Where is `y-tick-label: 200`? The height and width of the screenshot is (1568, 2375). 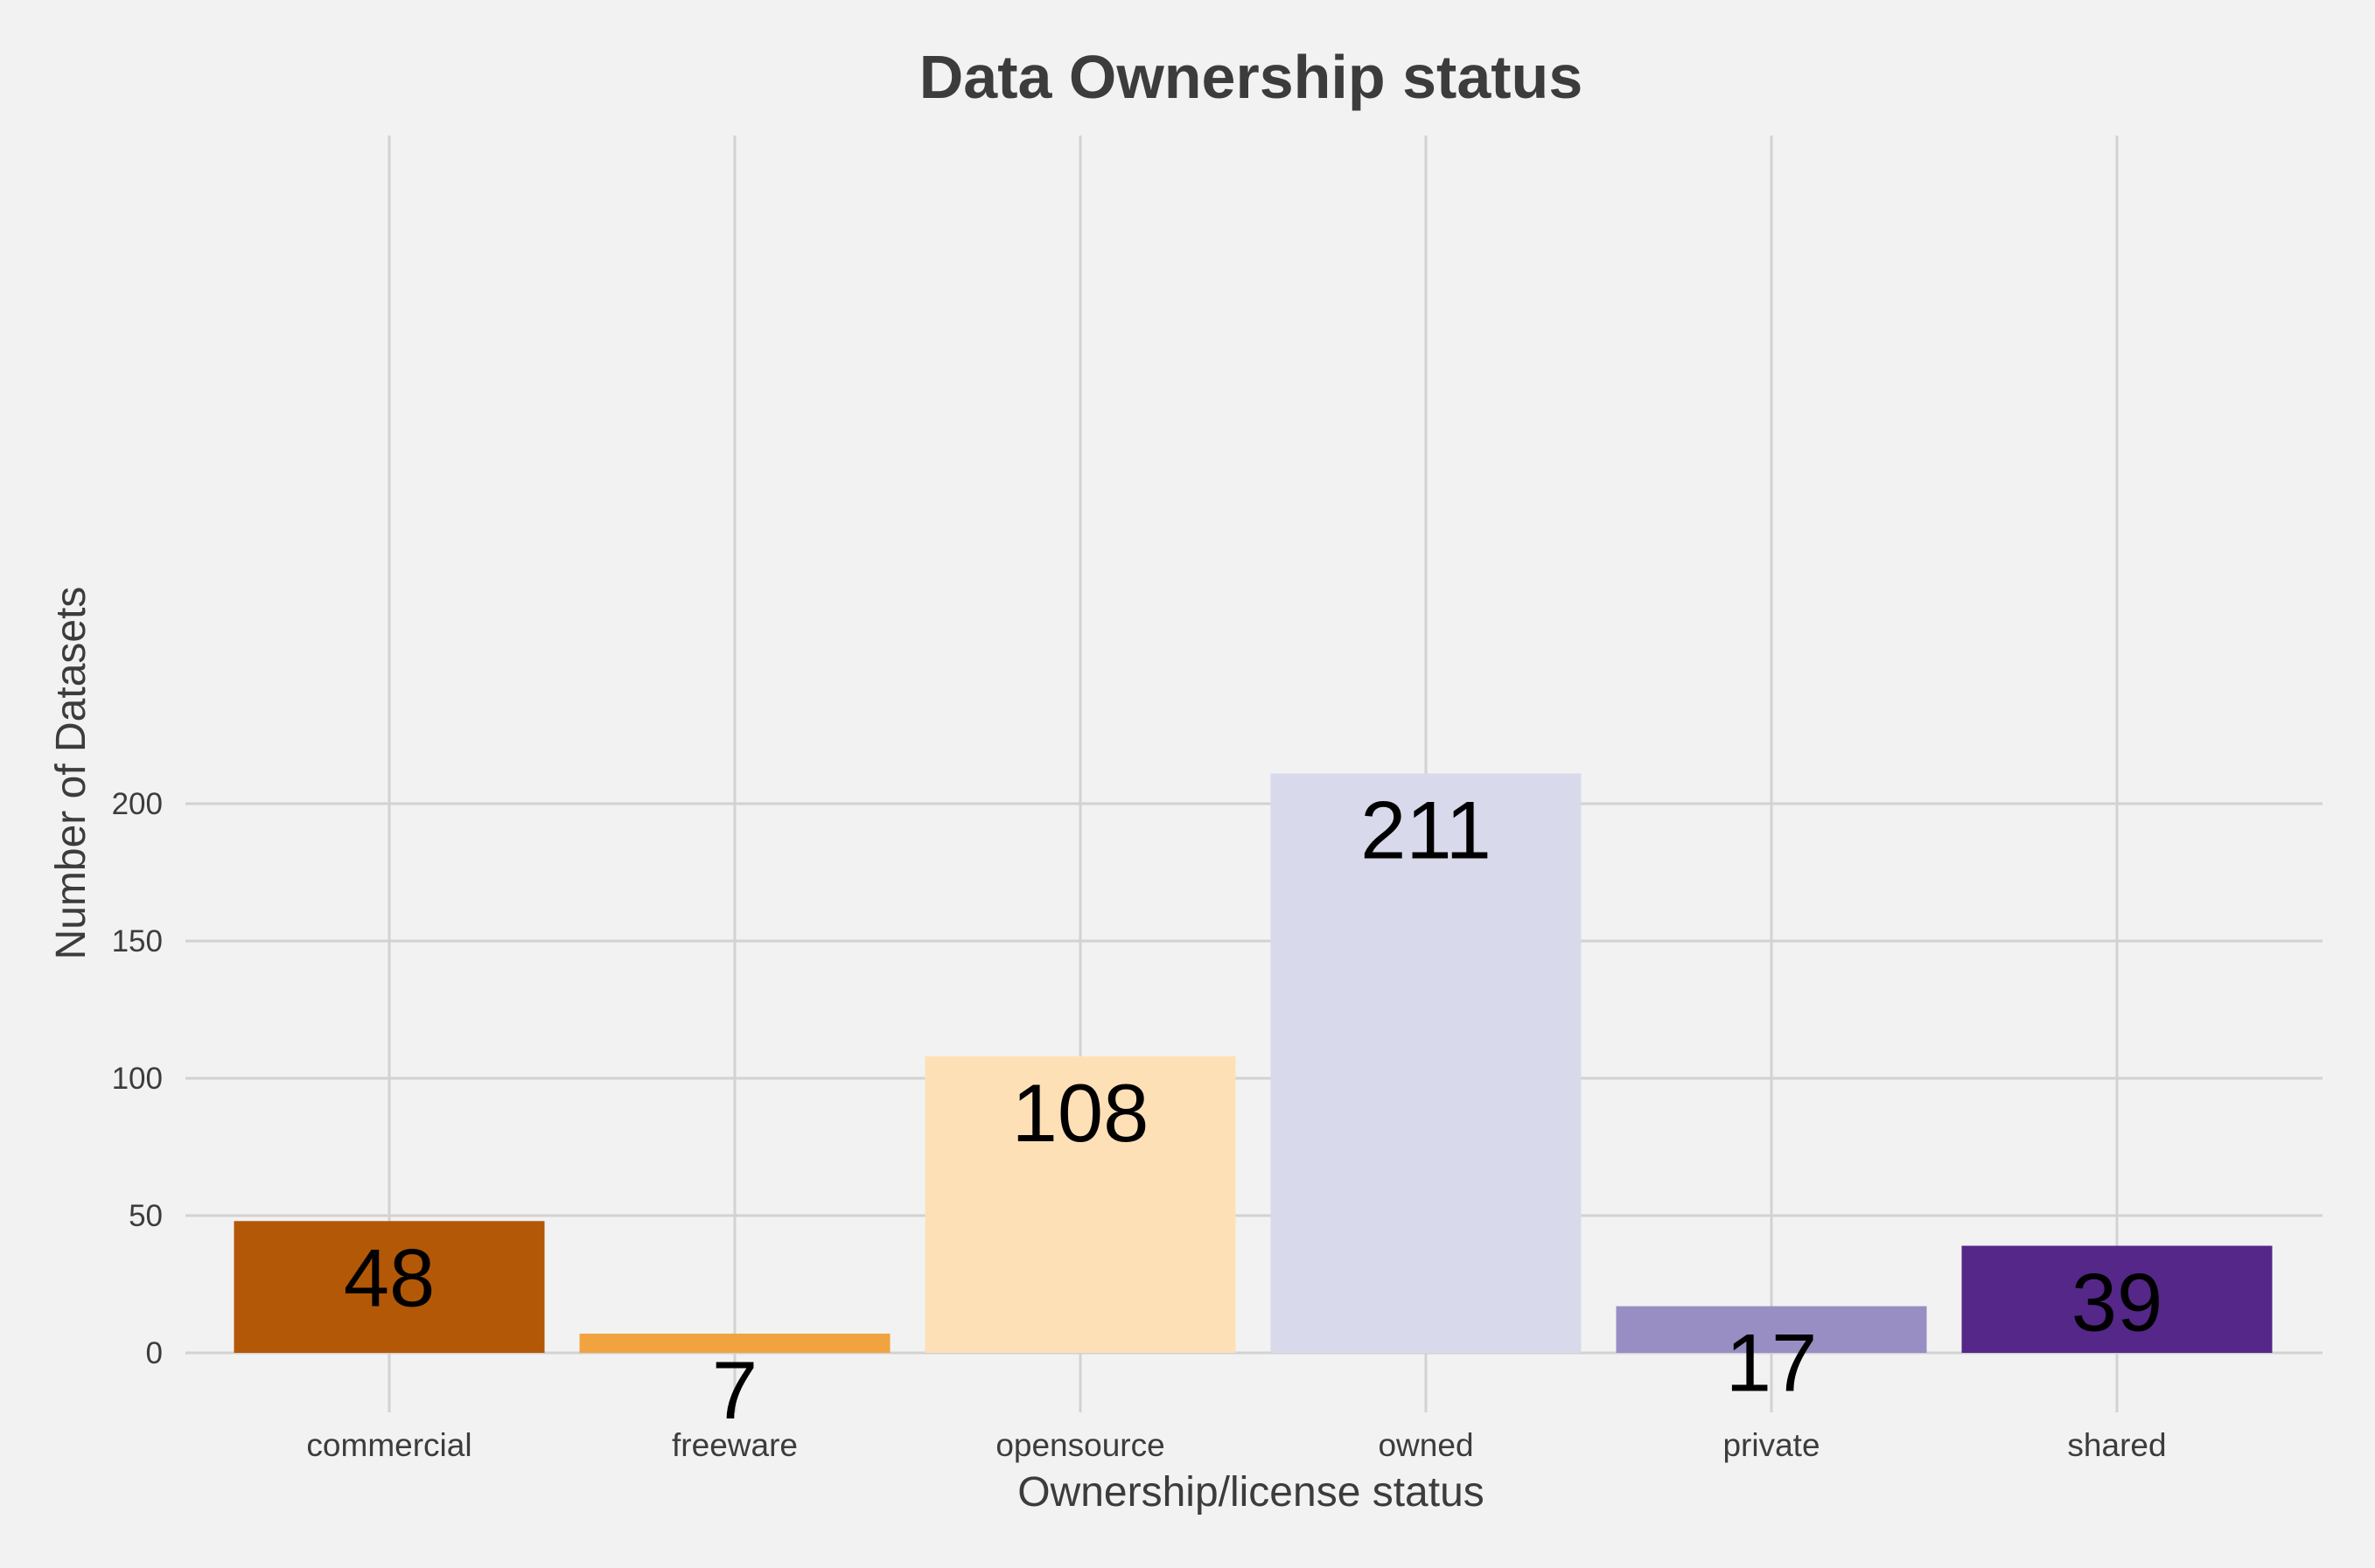
y-tick-label: 200 is located at coordinates (138, 804).